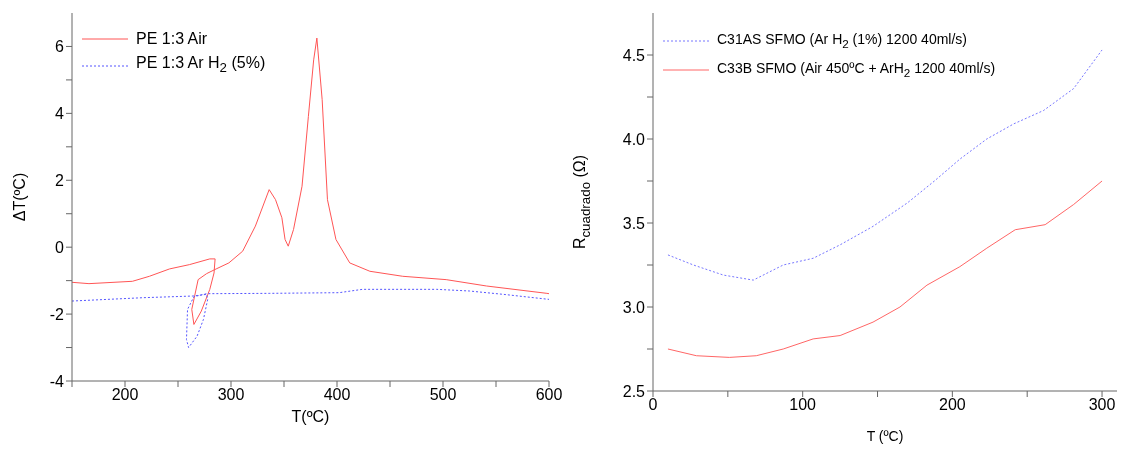 The height and width of the screenshot is (449, 1121). Describe the element at coordinates (337, 395) in the screenshot. I see `x-tick-label: 400` at that location.